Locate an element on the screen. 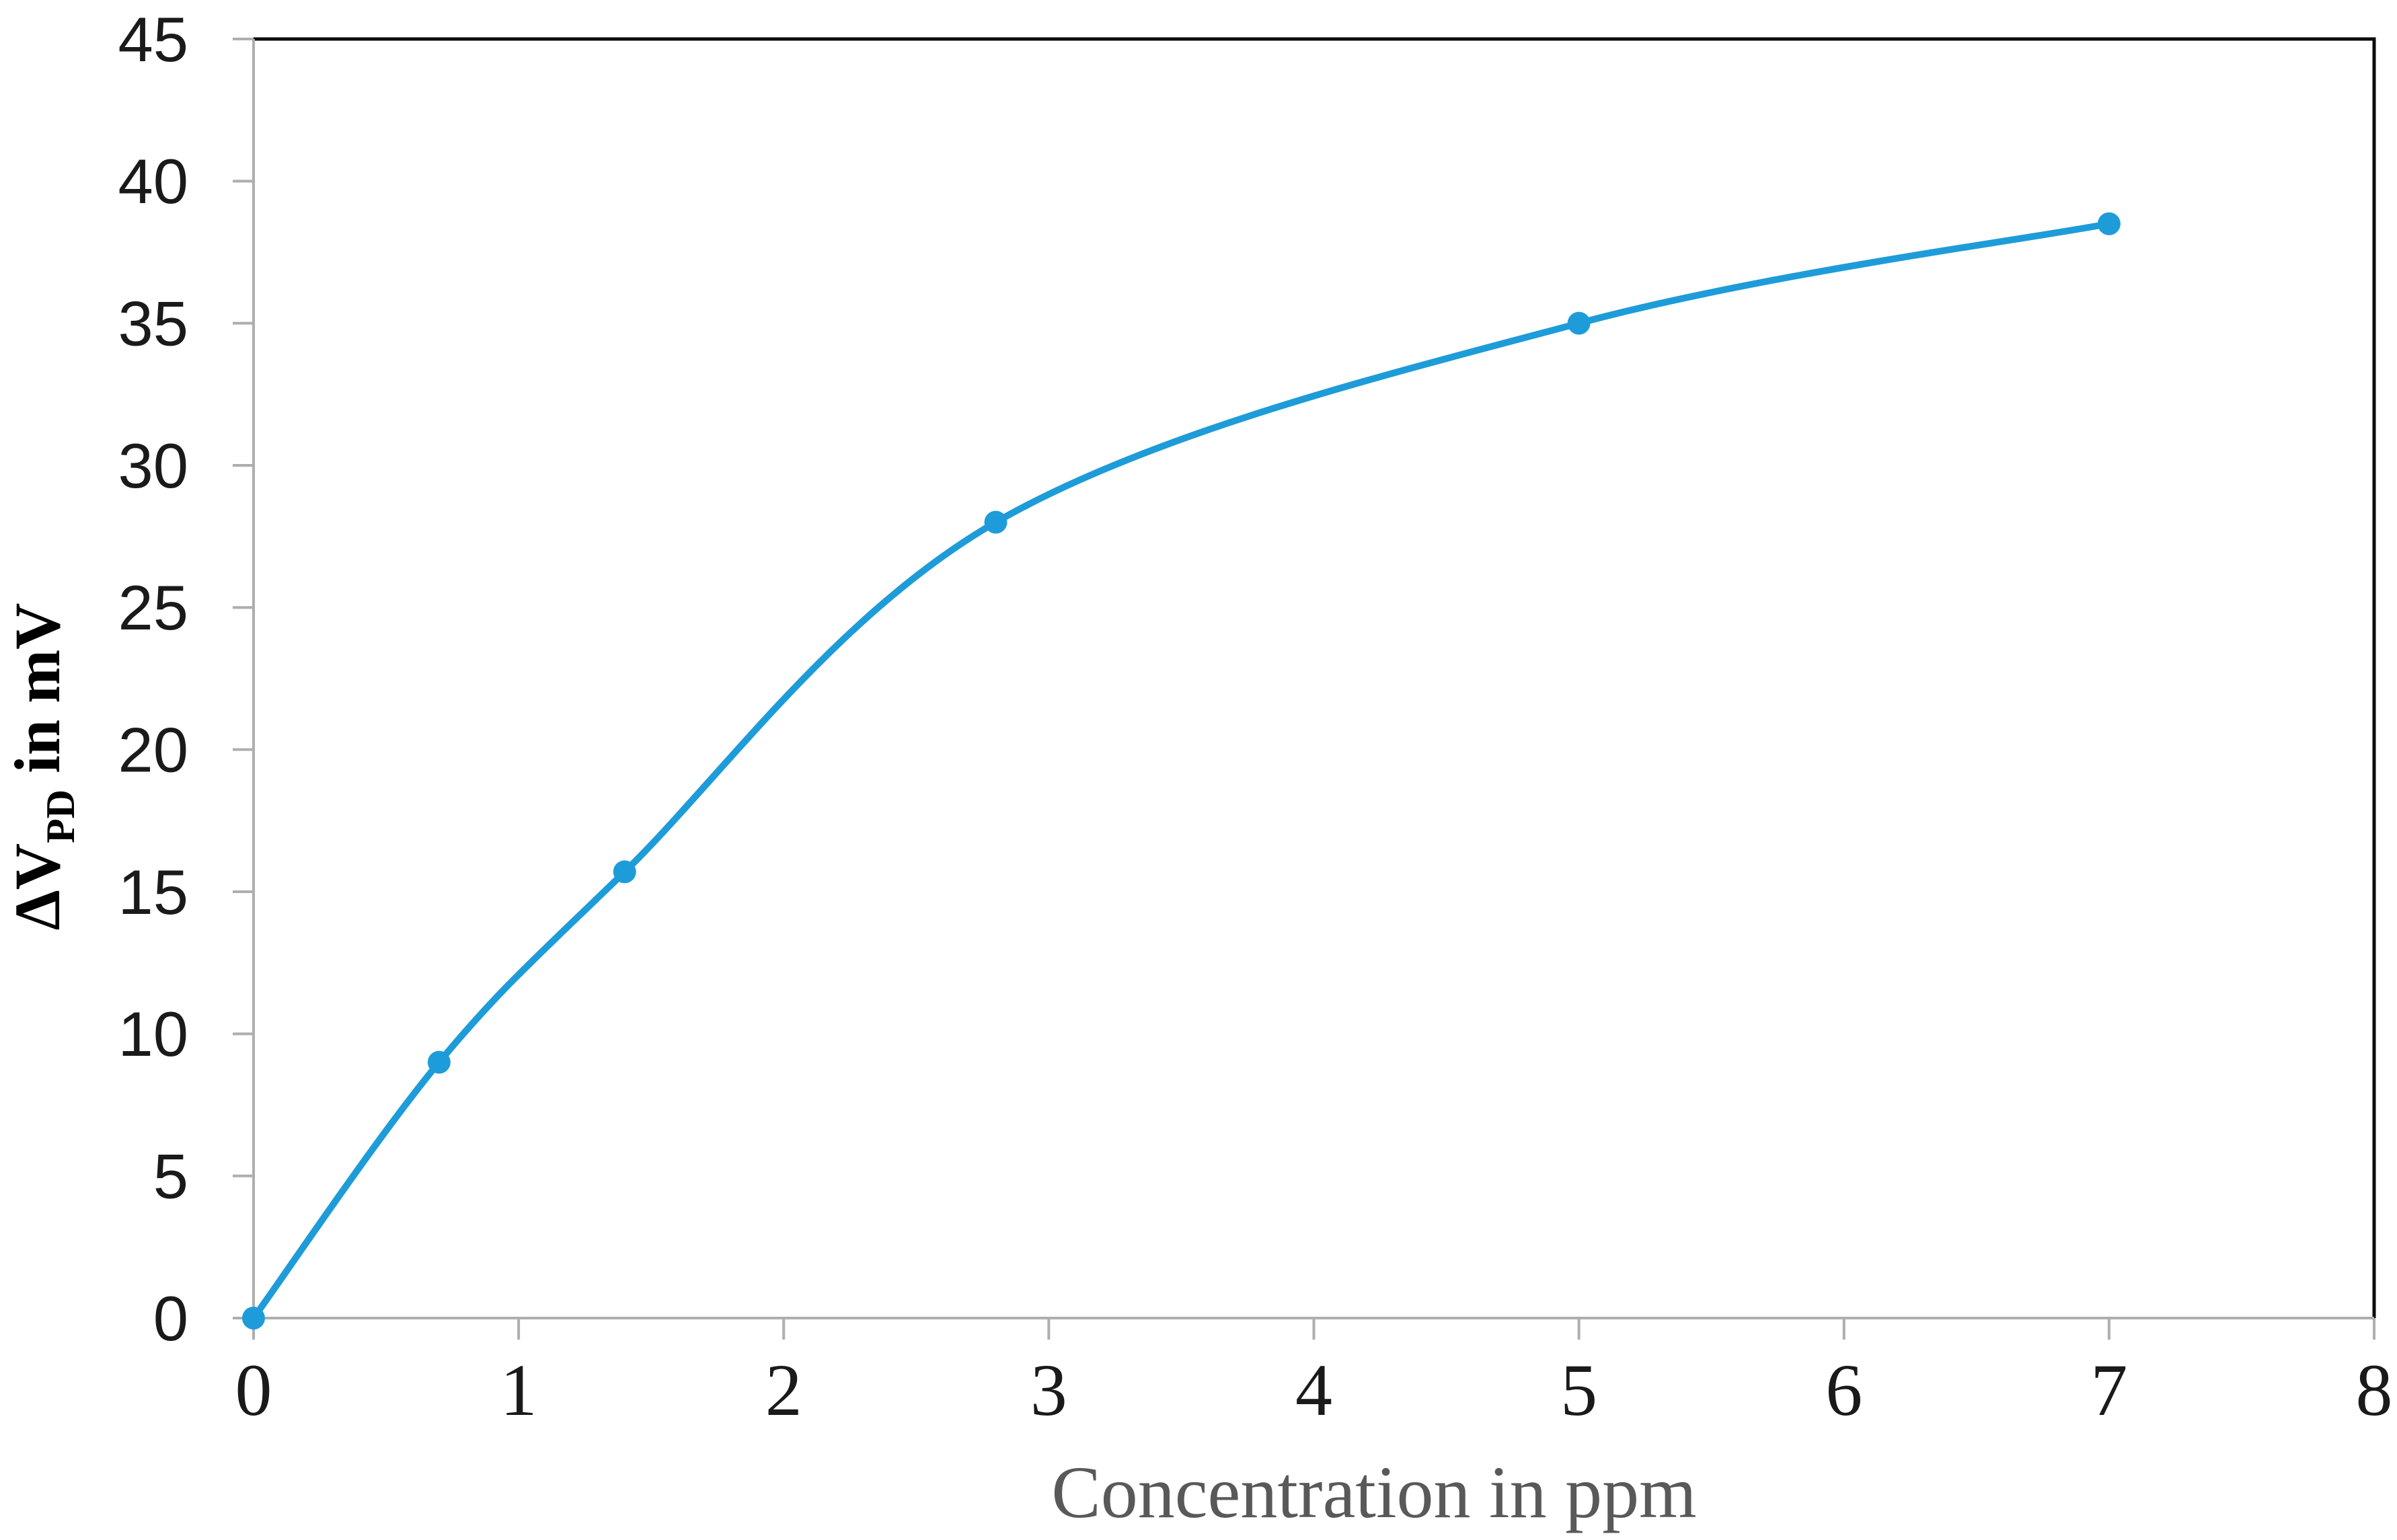  x-tick-label: 1 is located at coordinates (518, 1390).